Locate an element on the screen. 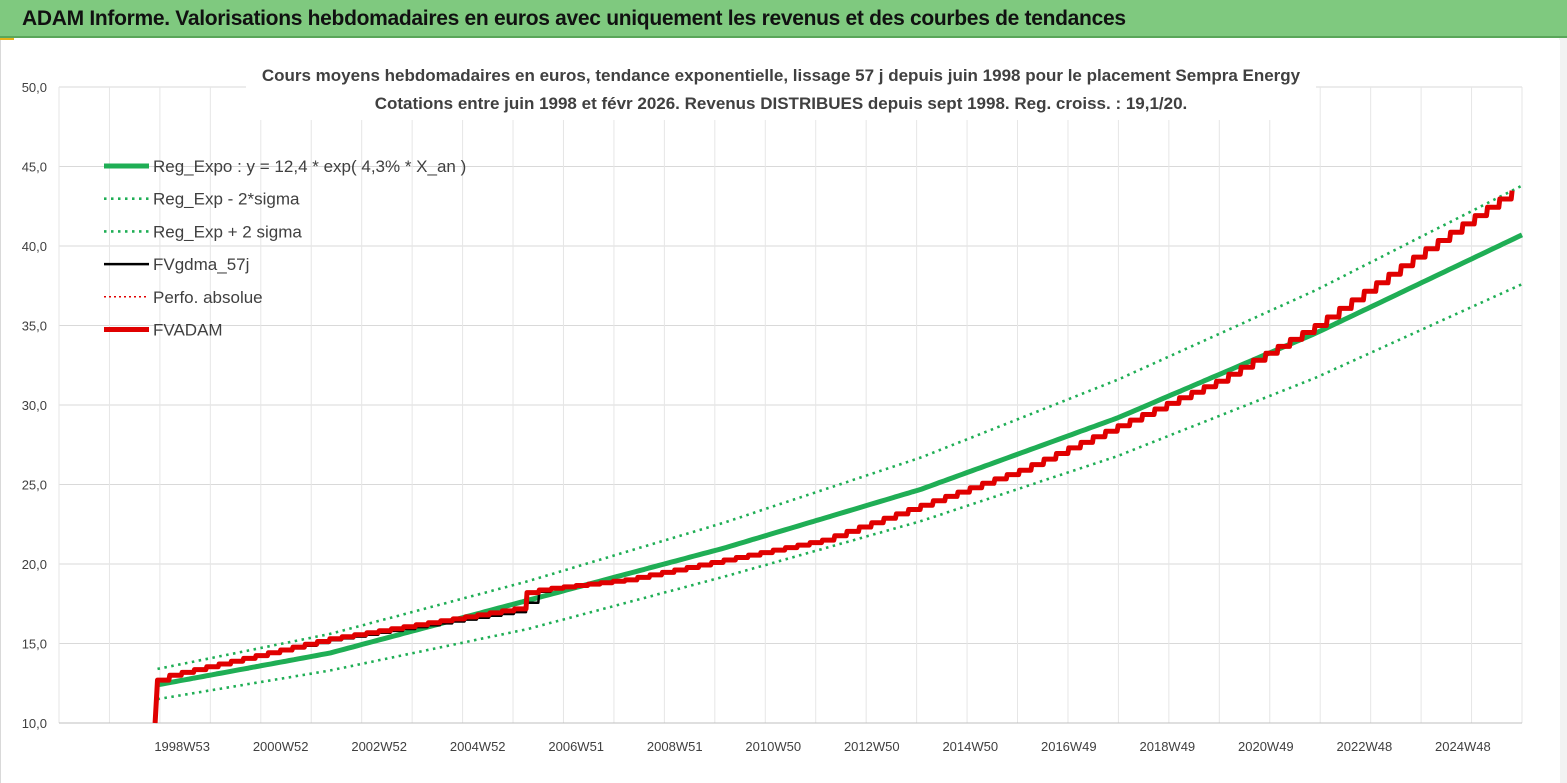 The height and width of the screenshot is (783, 1567). y-tick-label: 25,0 is located at coordinates (34, 485).